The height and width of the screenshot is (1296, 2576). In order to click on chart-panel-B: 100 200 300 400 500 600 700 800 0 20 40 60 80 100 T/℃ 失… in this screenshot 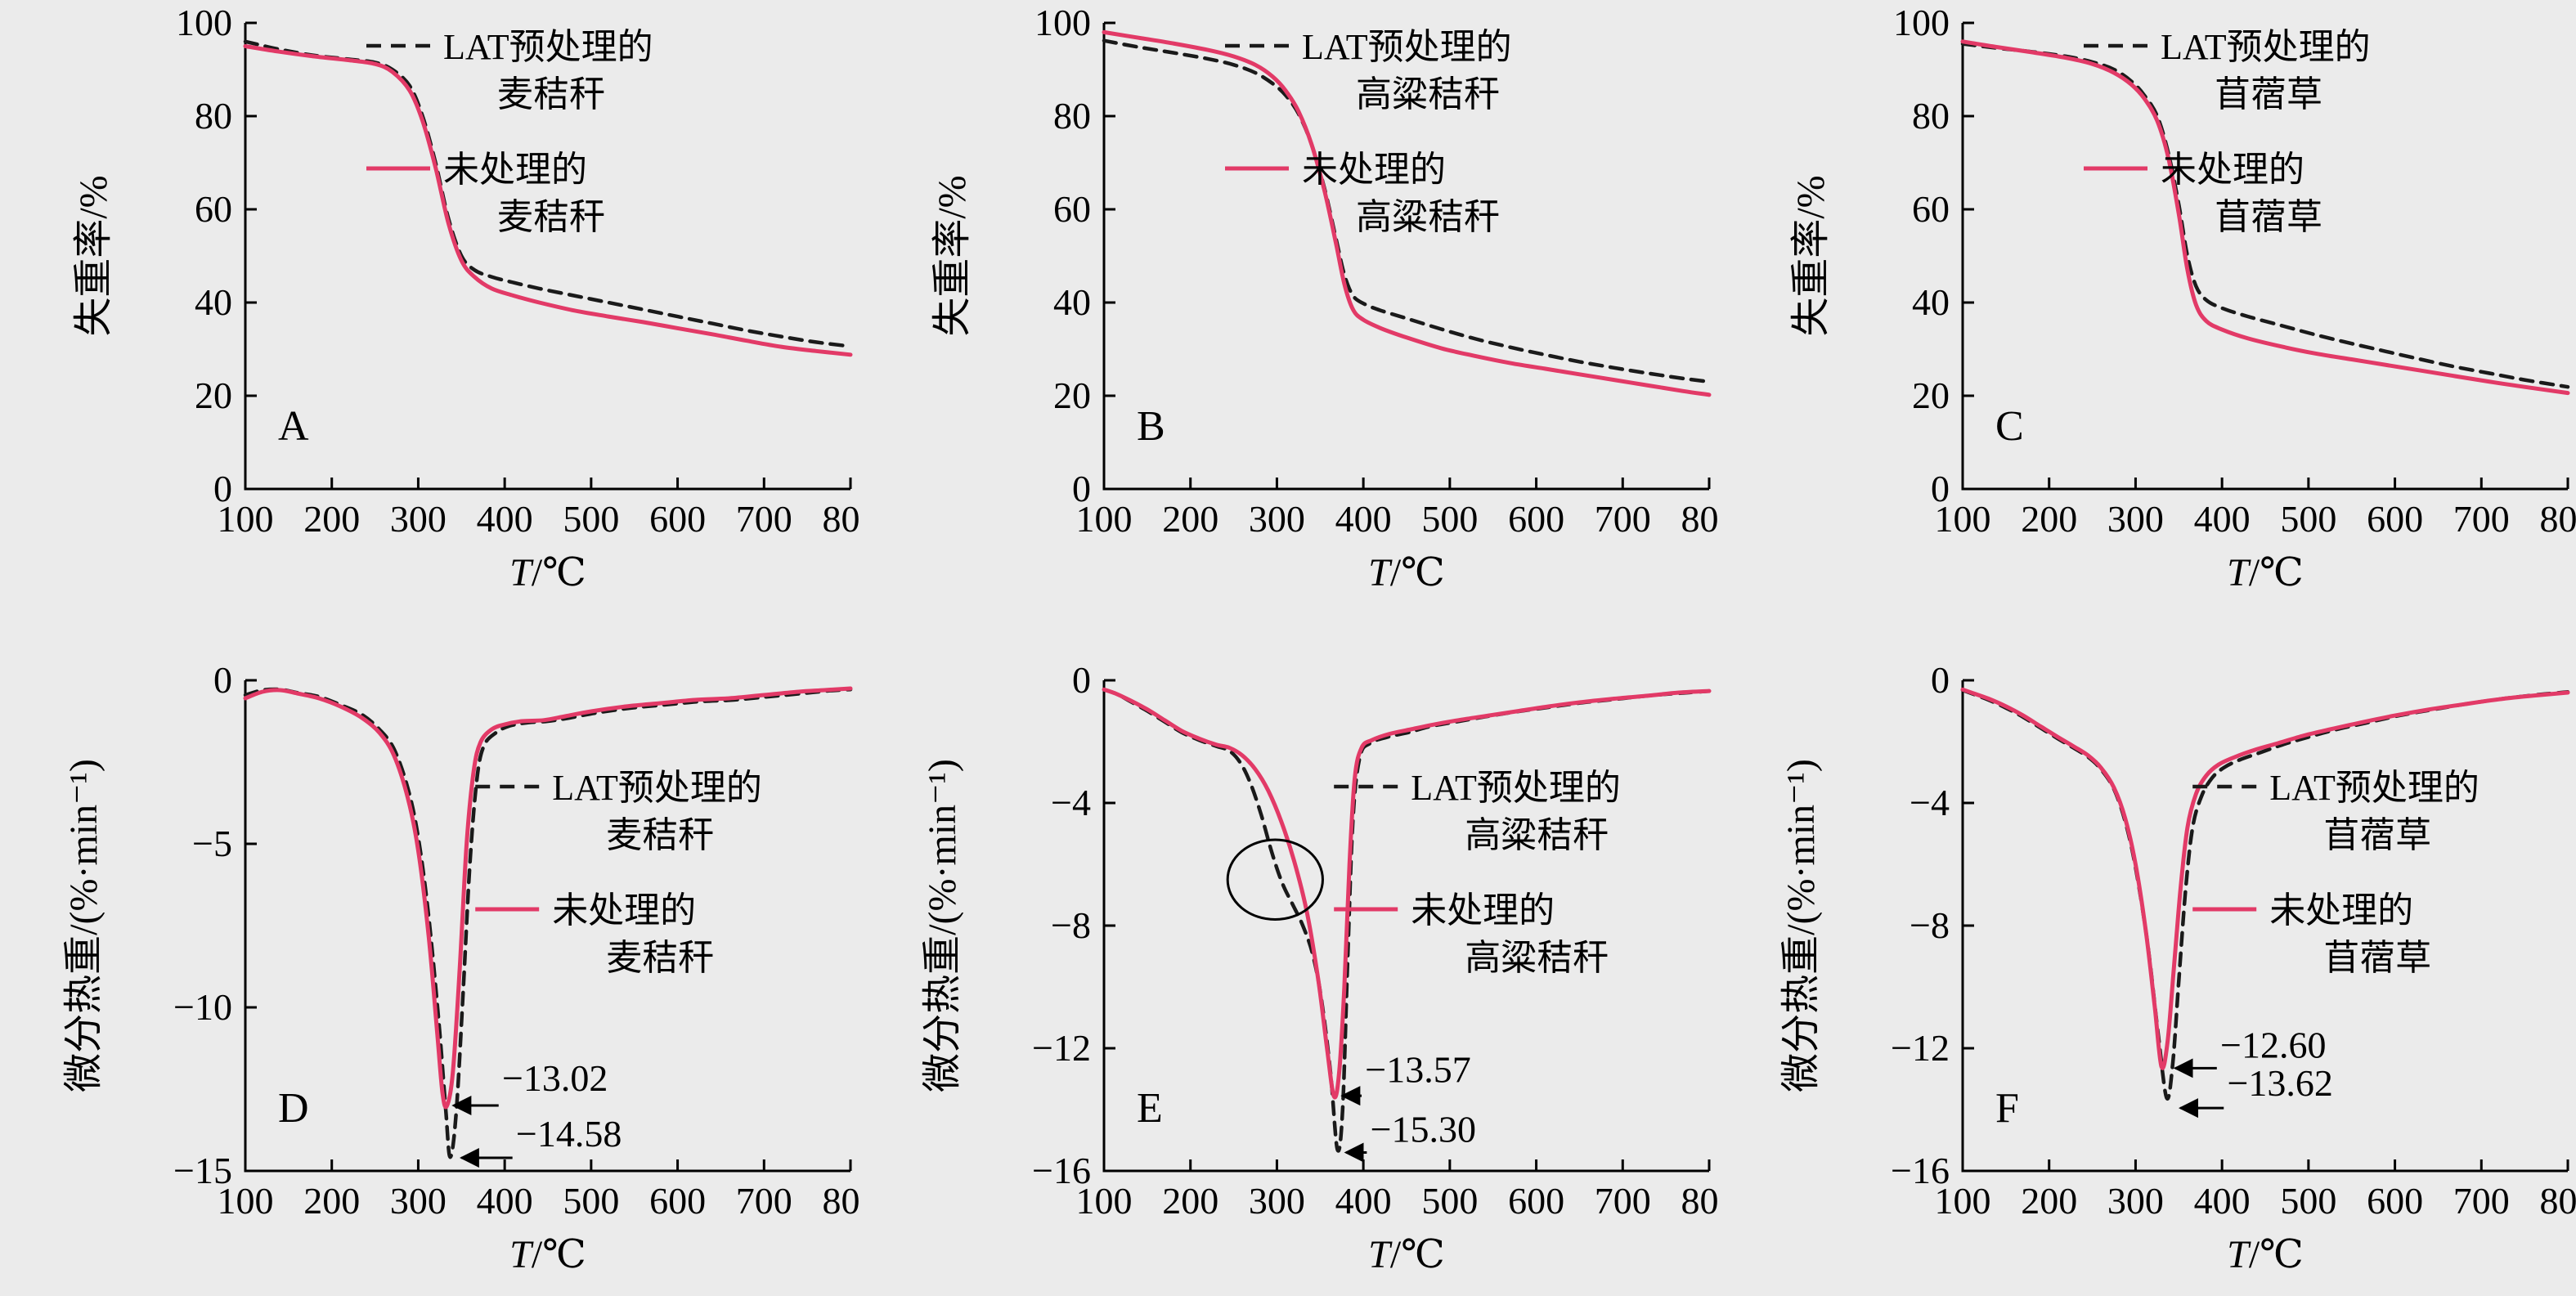, I will do `click(1324, 298)`.